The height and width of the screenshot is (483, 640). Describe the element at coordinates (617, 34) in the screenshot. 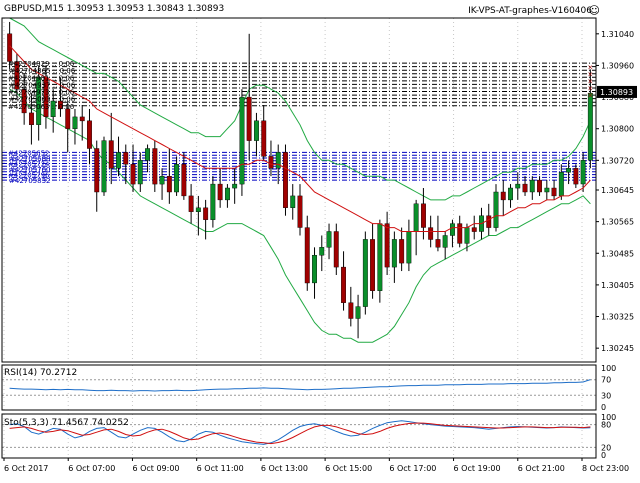

I see `price-tick-label: 1.31040` at that location.